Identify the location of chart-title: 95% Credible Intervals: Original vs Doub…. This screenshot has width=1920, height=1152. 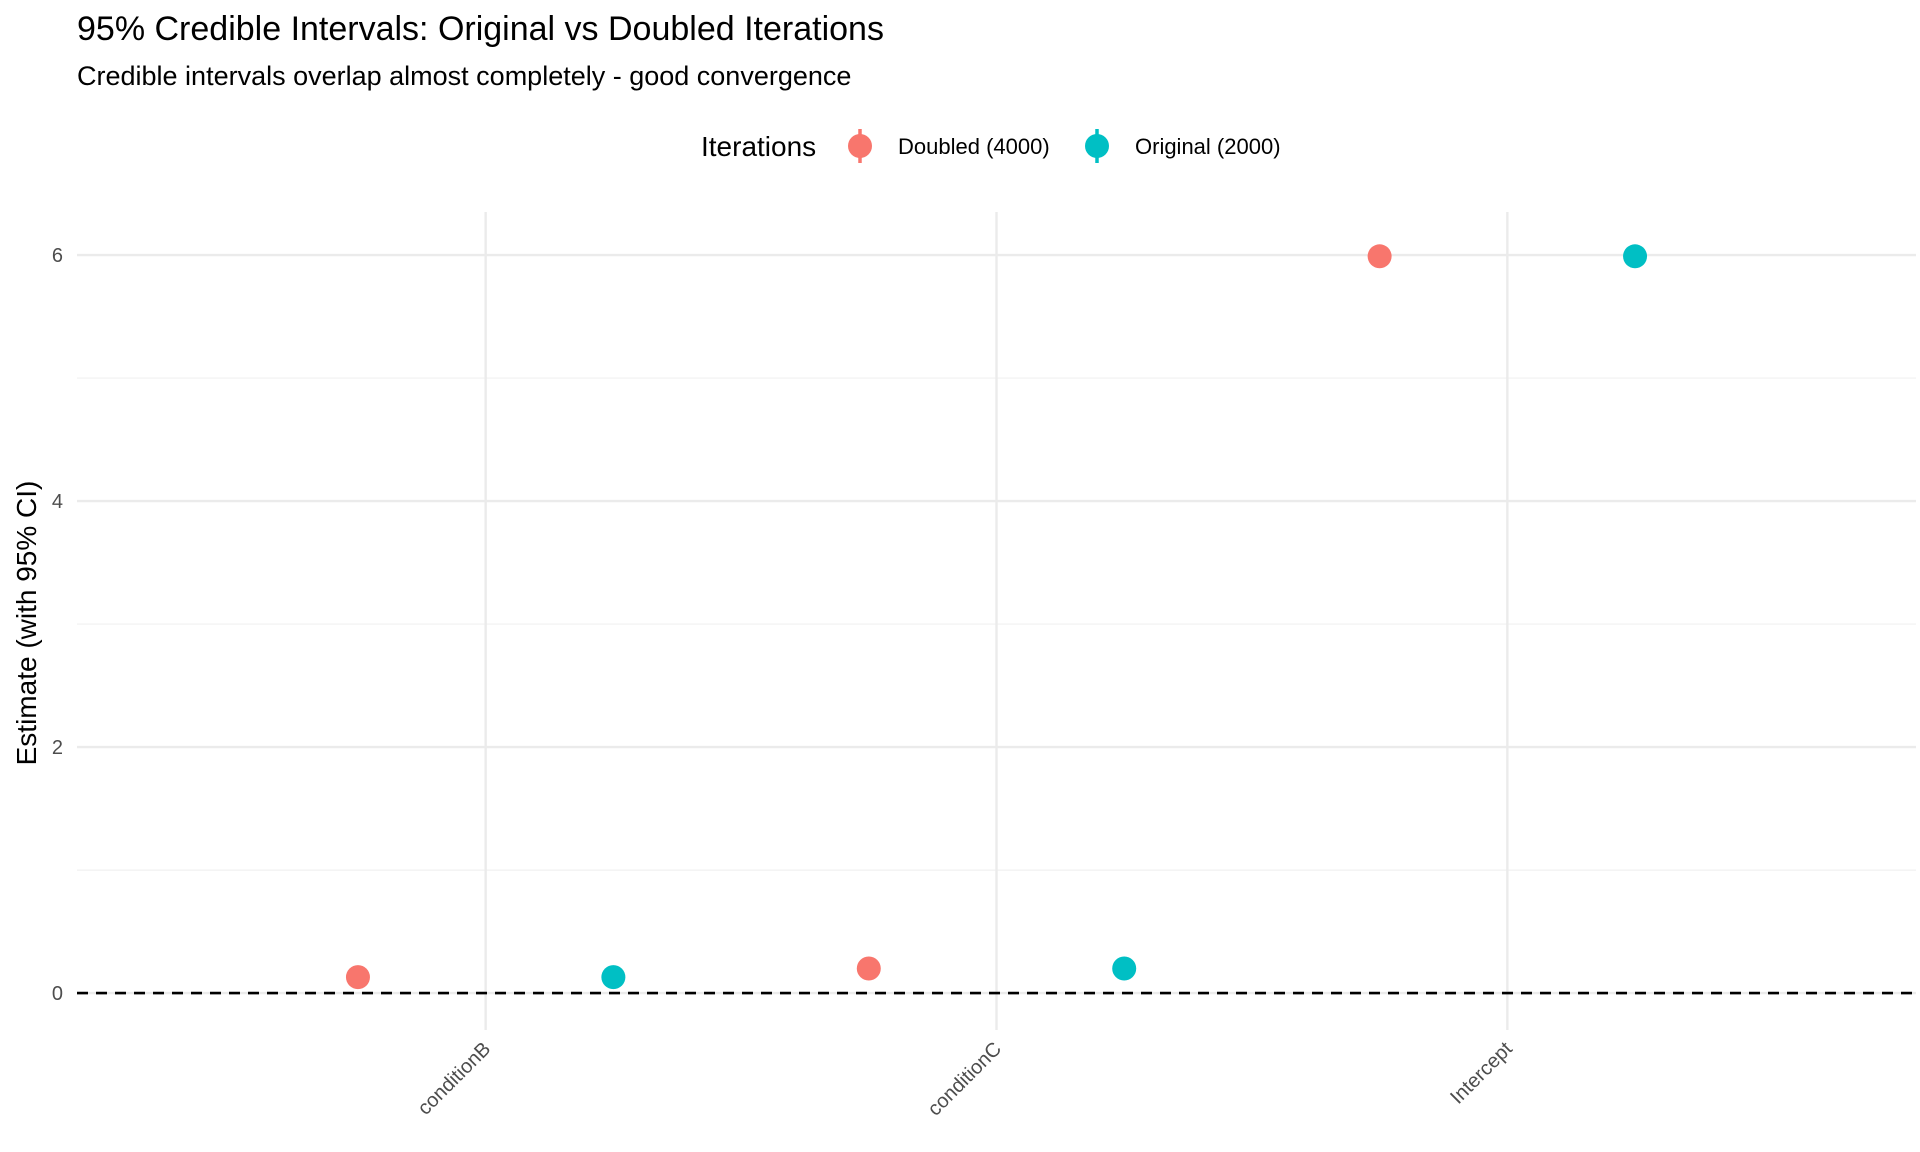
(480, 29).